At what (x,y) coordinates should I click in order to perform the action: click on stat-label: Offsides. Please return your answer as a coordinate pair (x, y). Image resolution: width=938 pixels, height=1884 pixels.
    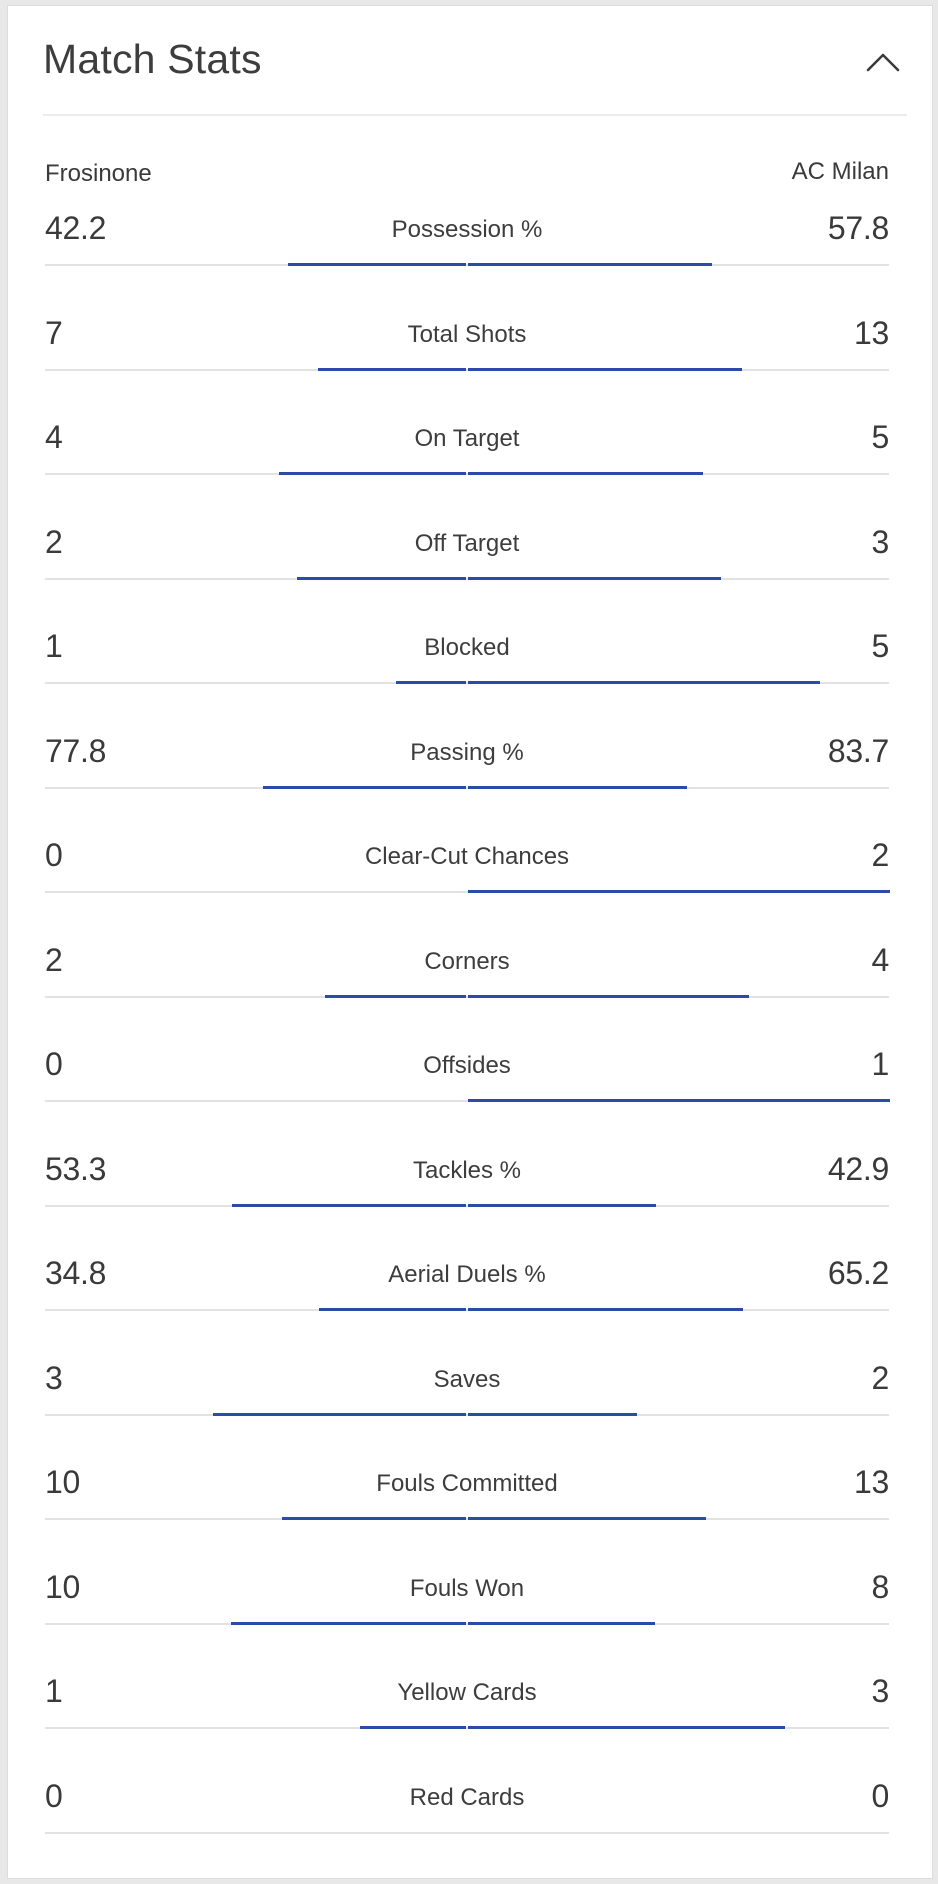
    Looking at the image, I should click on (467, 1065).